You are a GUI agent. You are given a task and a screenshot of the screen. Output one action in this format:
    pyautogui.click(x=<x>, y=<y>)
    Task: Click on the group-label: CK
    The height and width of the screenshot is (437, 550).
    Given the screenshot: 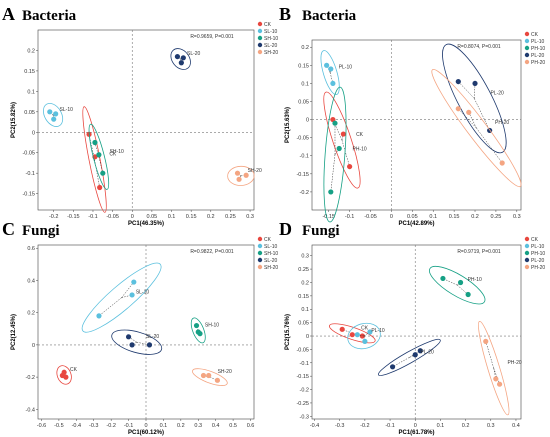 What is the action you would take?
    pyautogui.click(x=365, y=328)
    